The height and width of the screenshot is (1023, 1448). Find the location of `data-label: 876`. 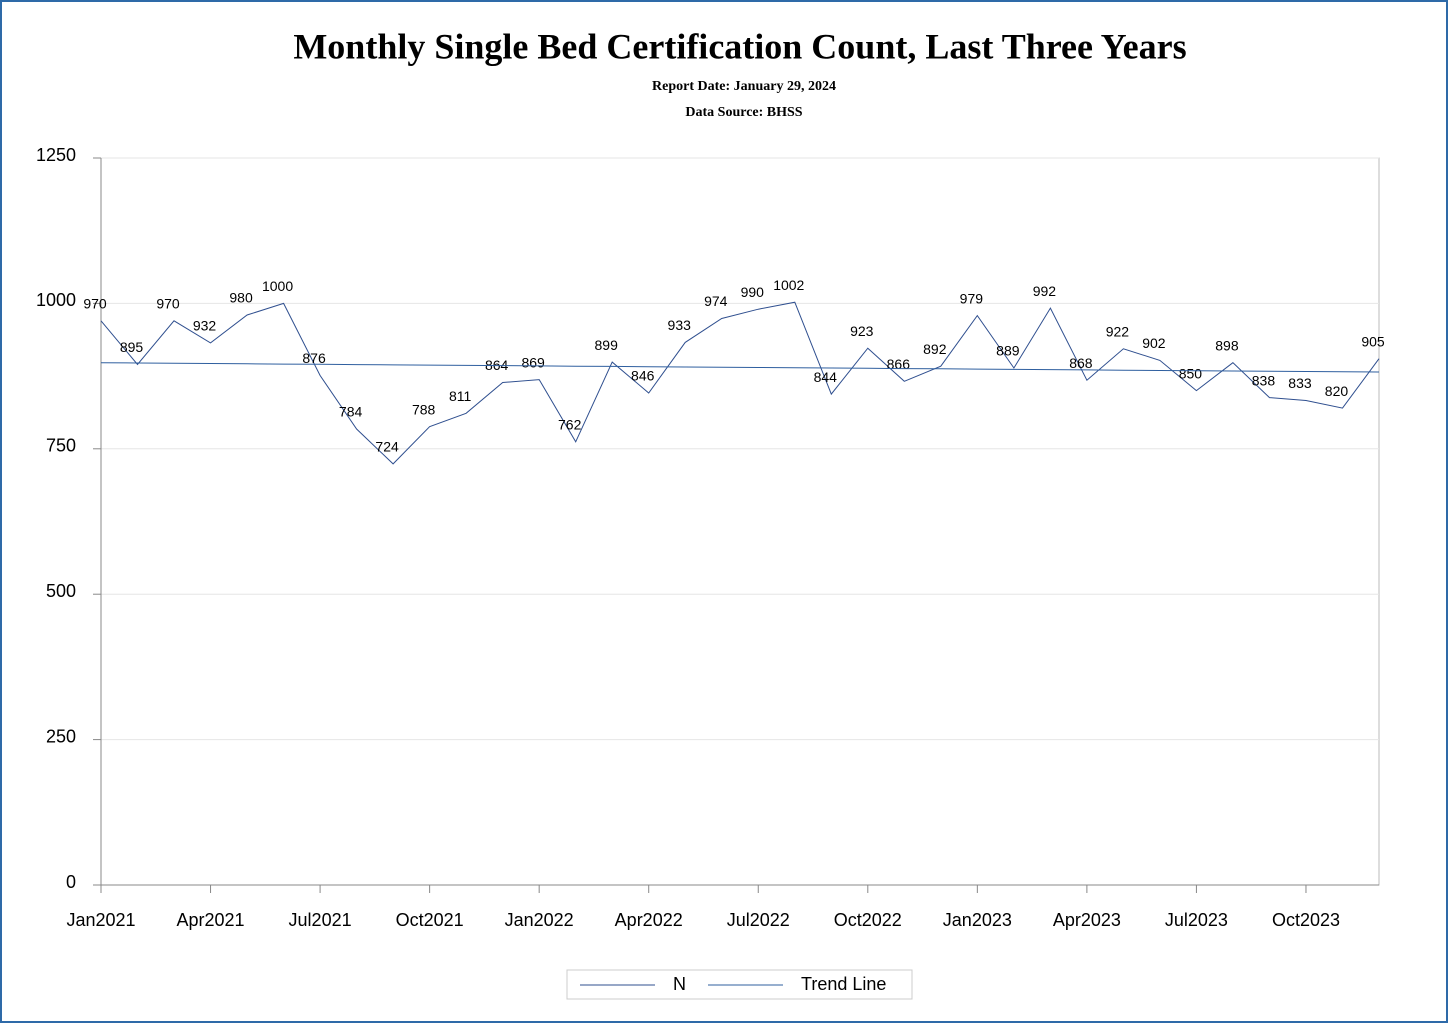

data-label: 876 is located at coordinates (314, 358).